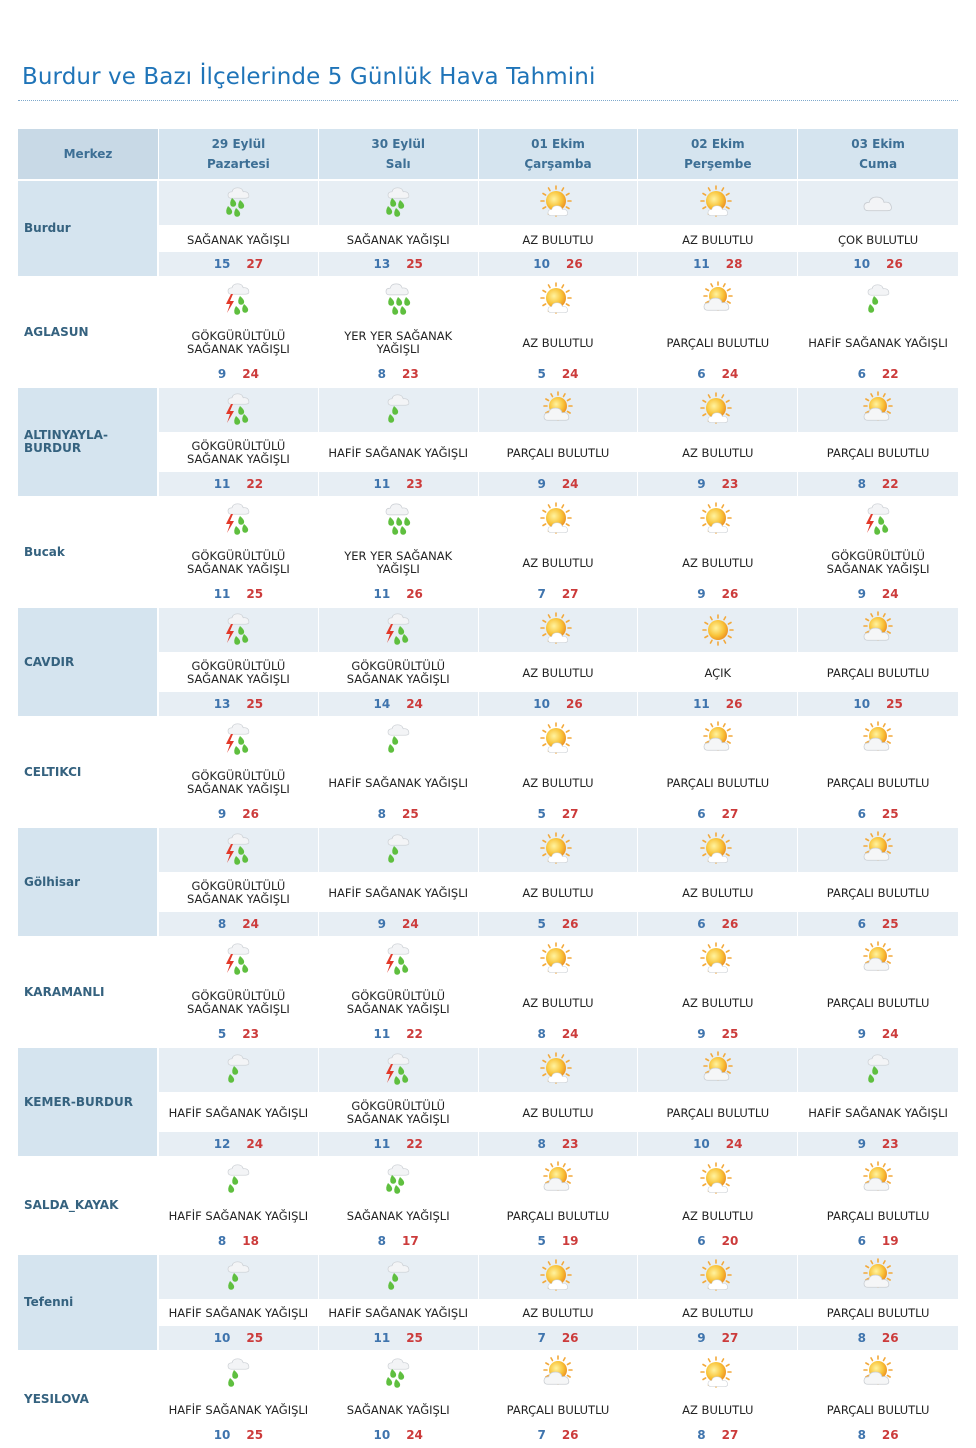 The width and height of the screenshot is (976, 1448). What do you see at coordinates (88, 331) in the screenshot?
I see `location-name: AGLASUN` at bounding box center [88, 331].